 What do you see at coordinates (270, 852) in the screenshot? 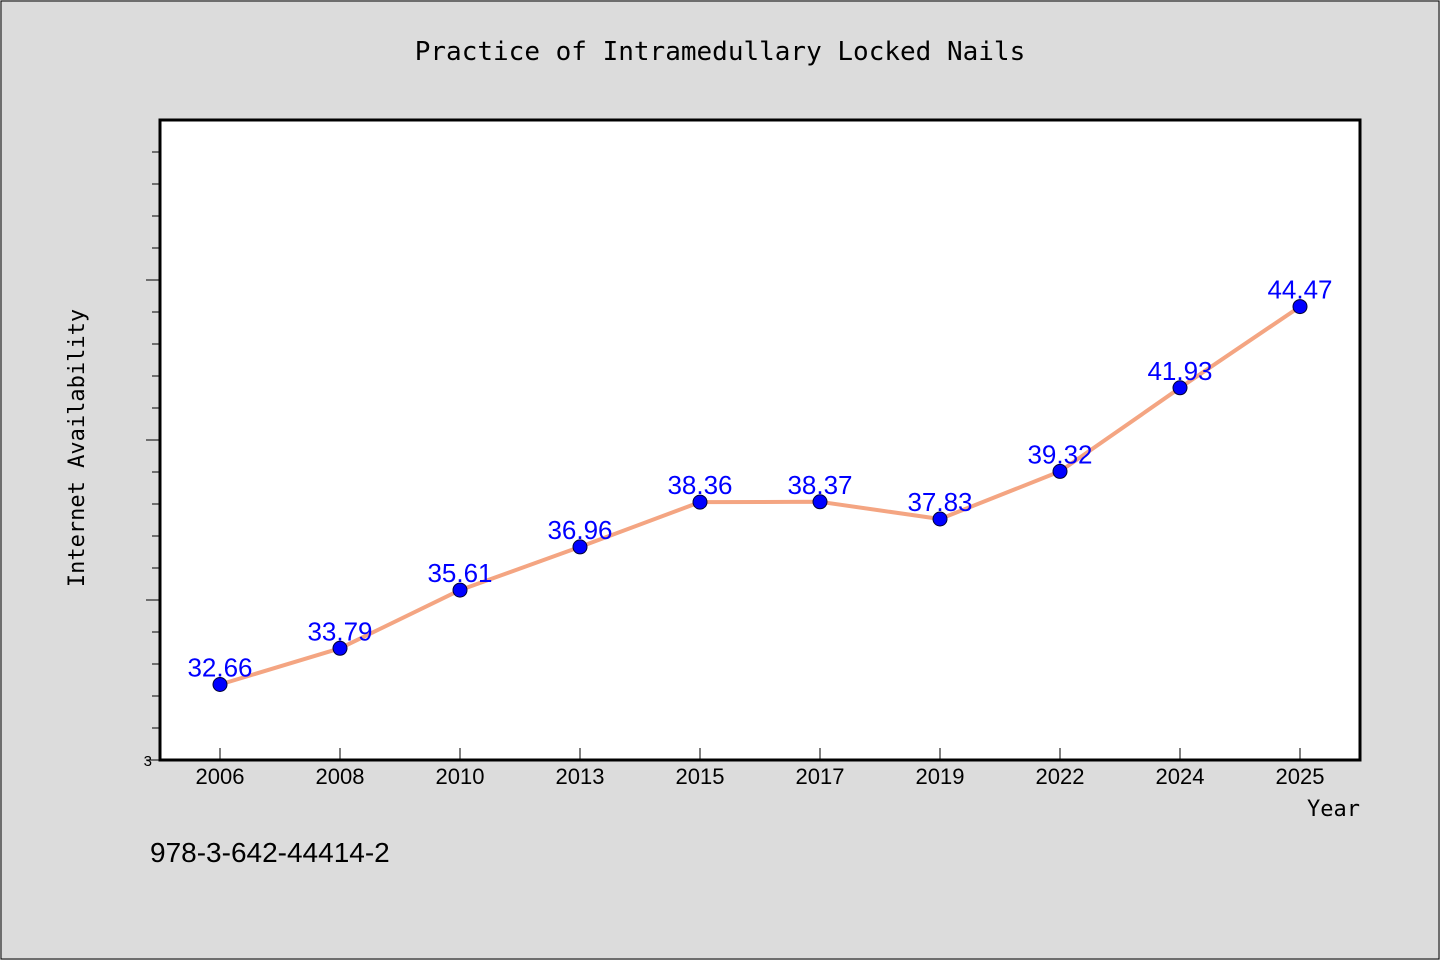
I see `footer-isbn: 978-3-642-44414-2` at bounding box center [270, 852].